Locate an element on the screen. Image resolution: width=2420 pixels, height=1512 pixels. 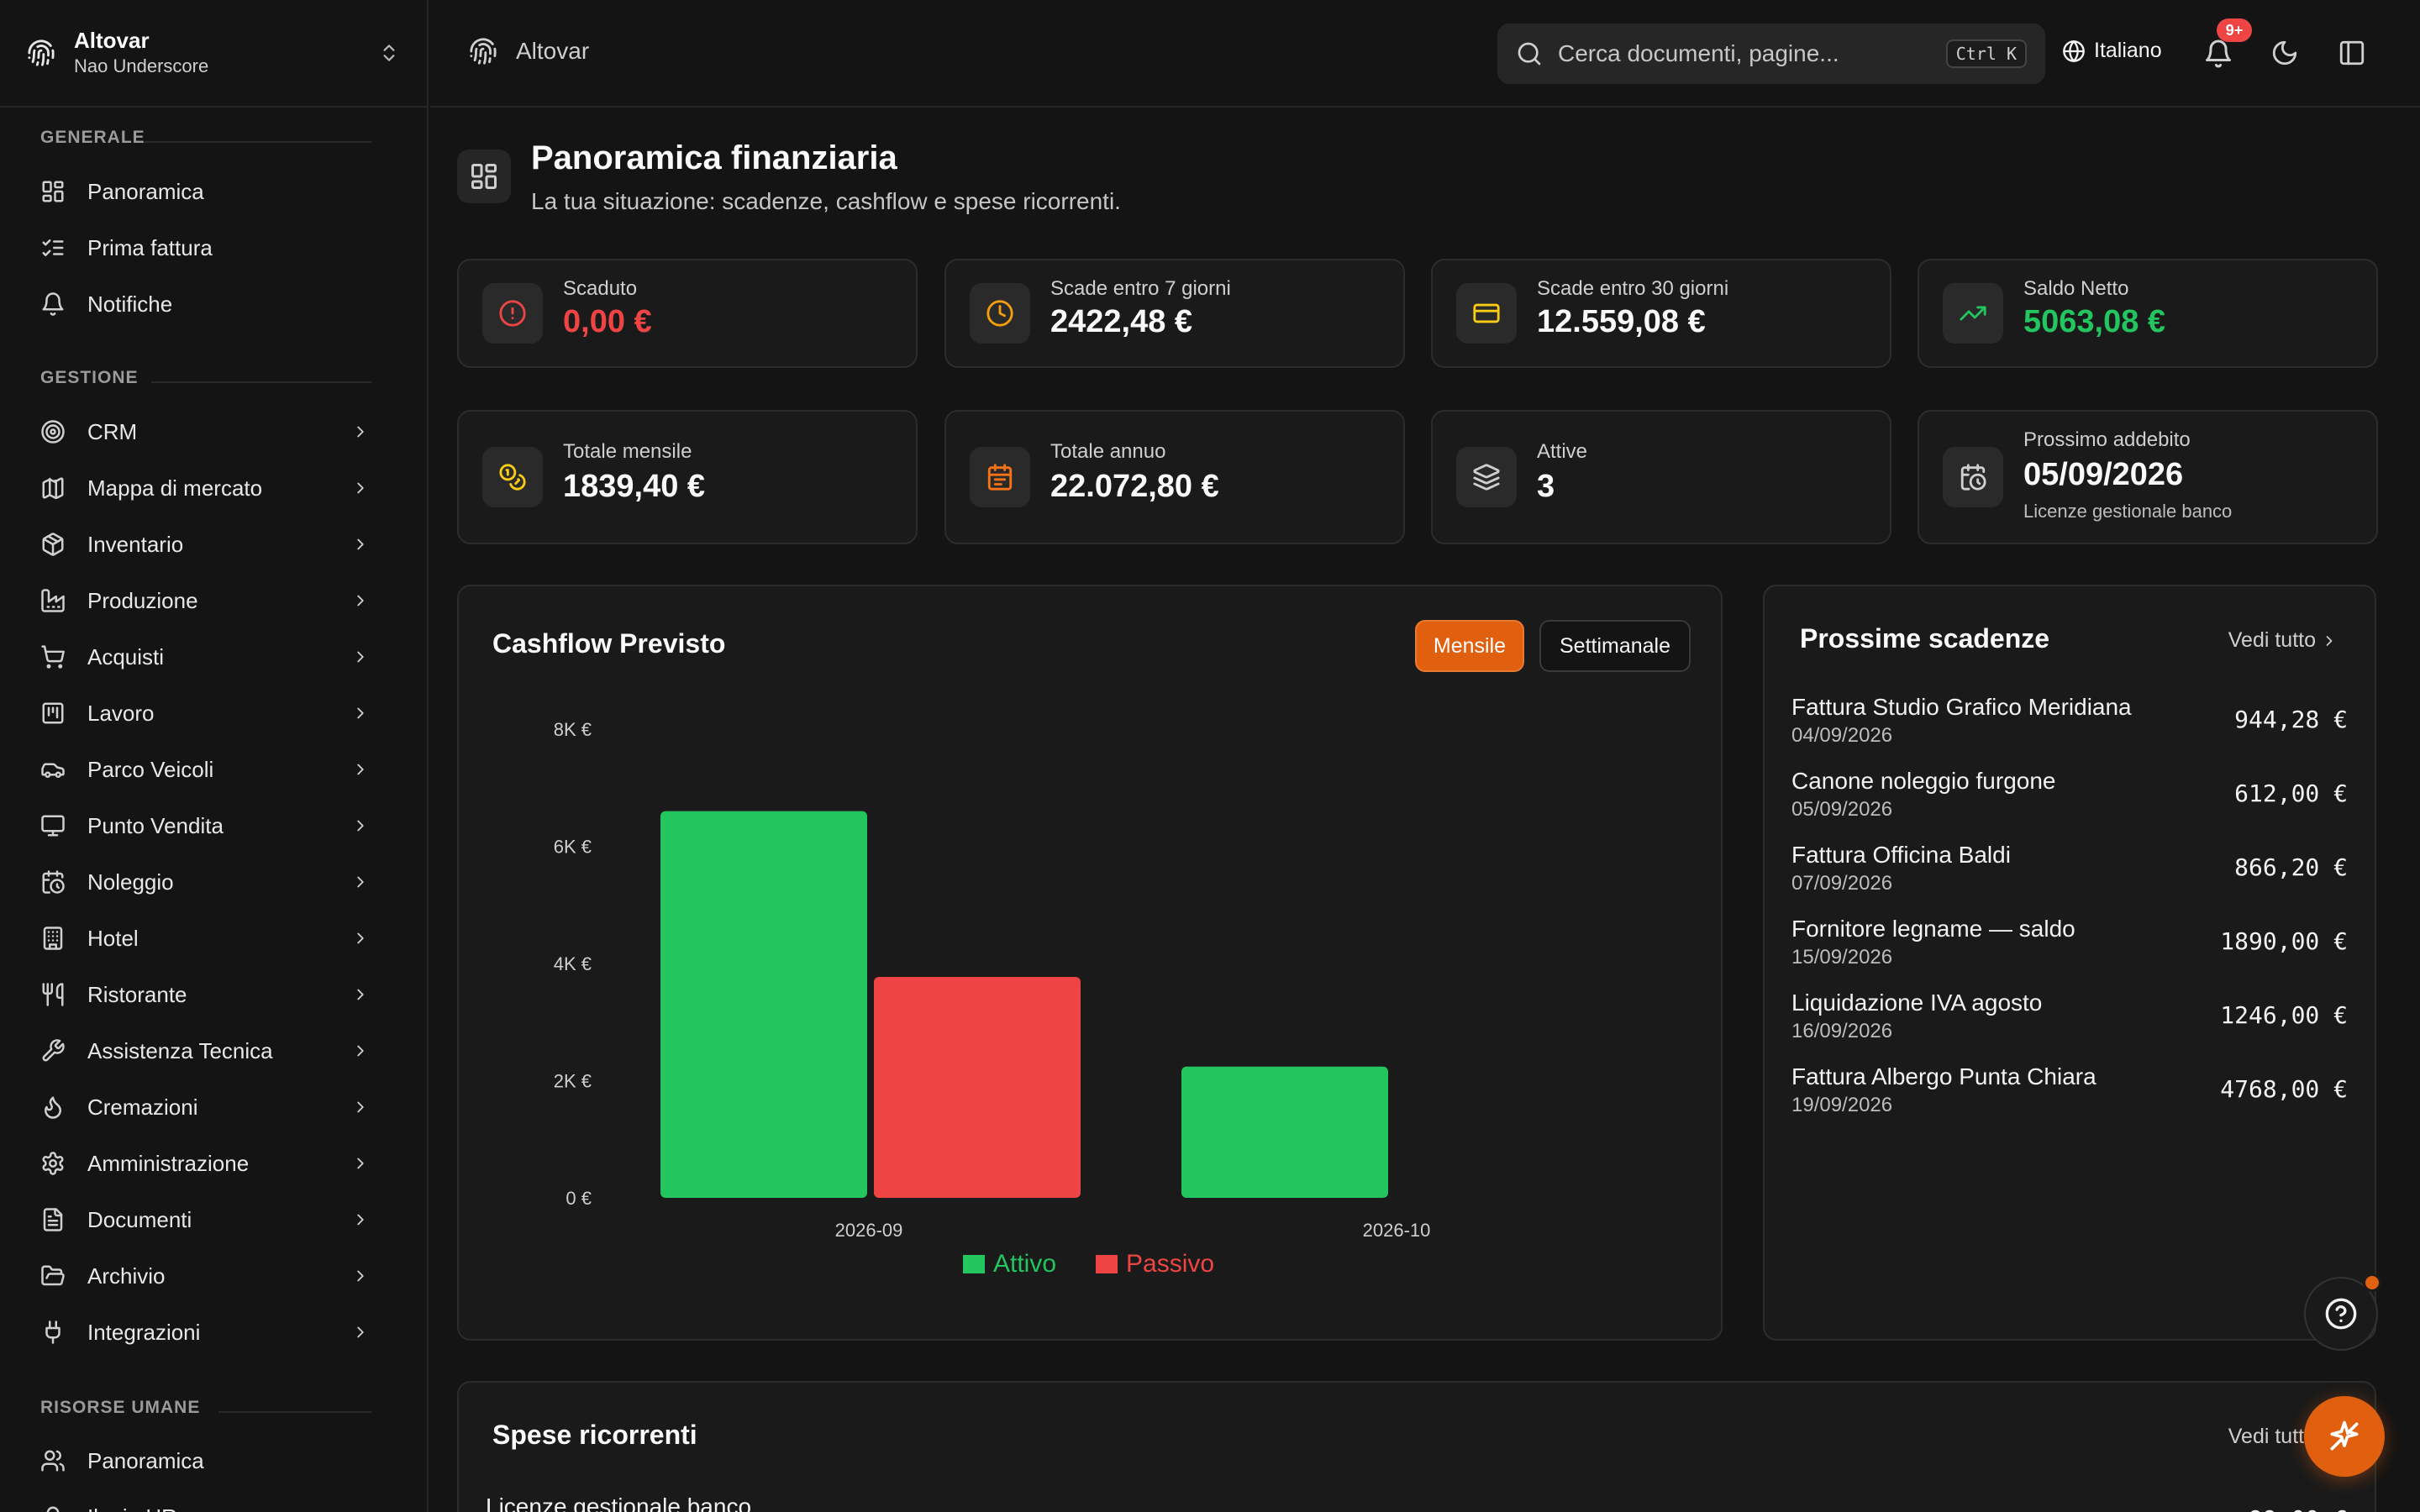
help-circle-icon is located at coordinates (2341, 1314).